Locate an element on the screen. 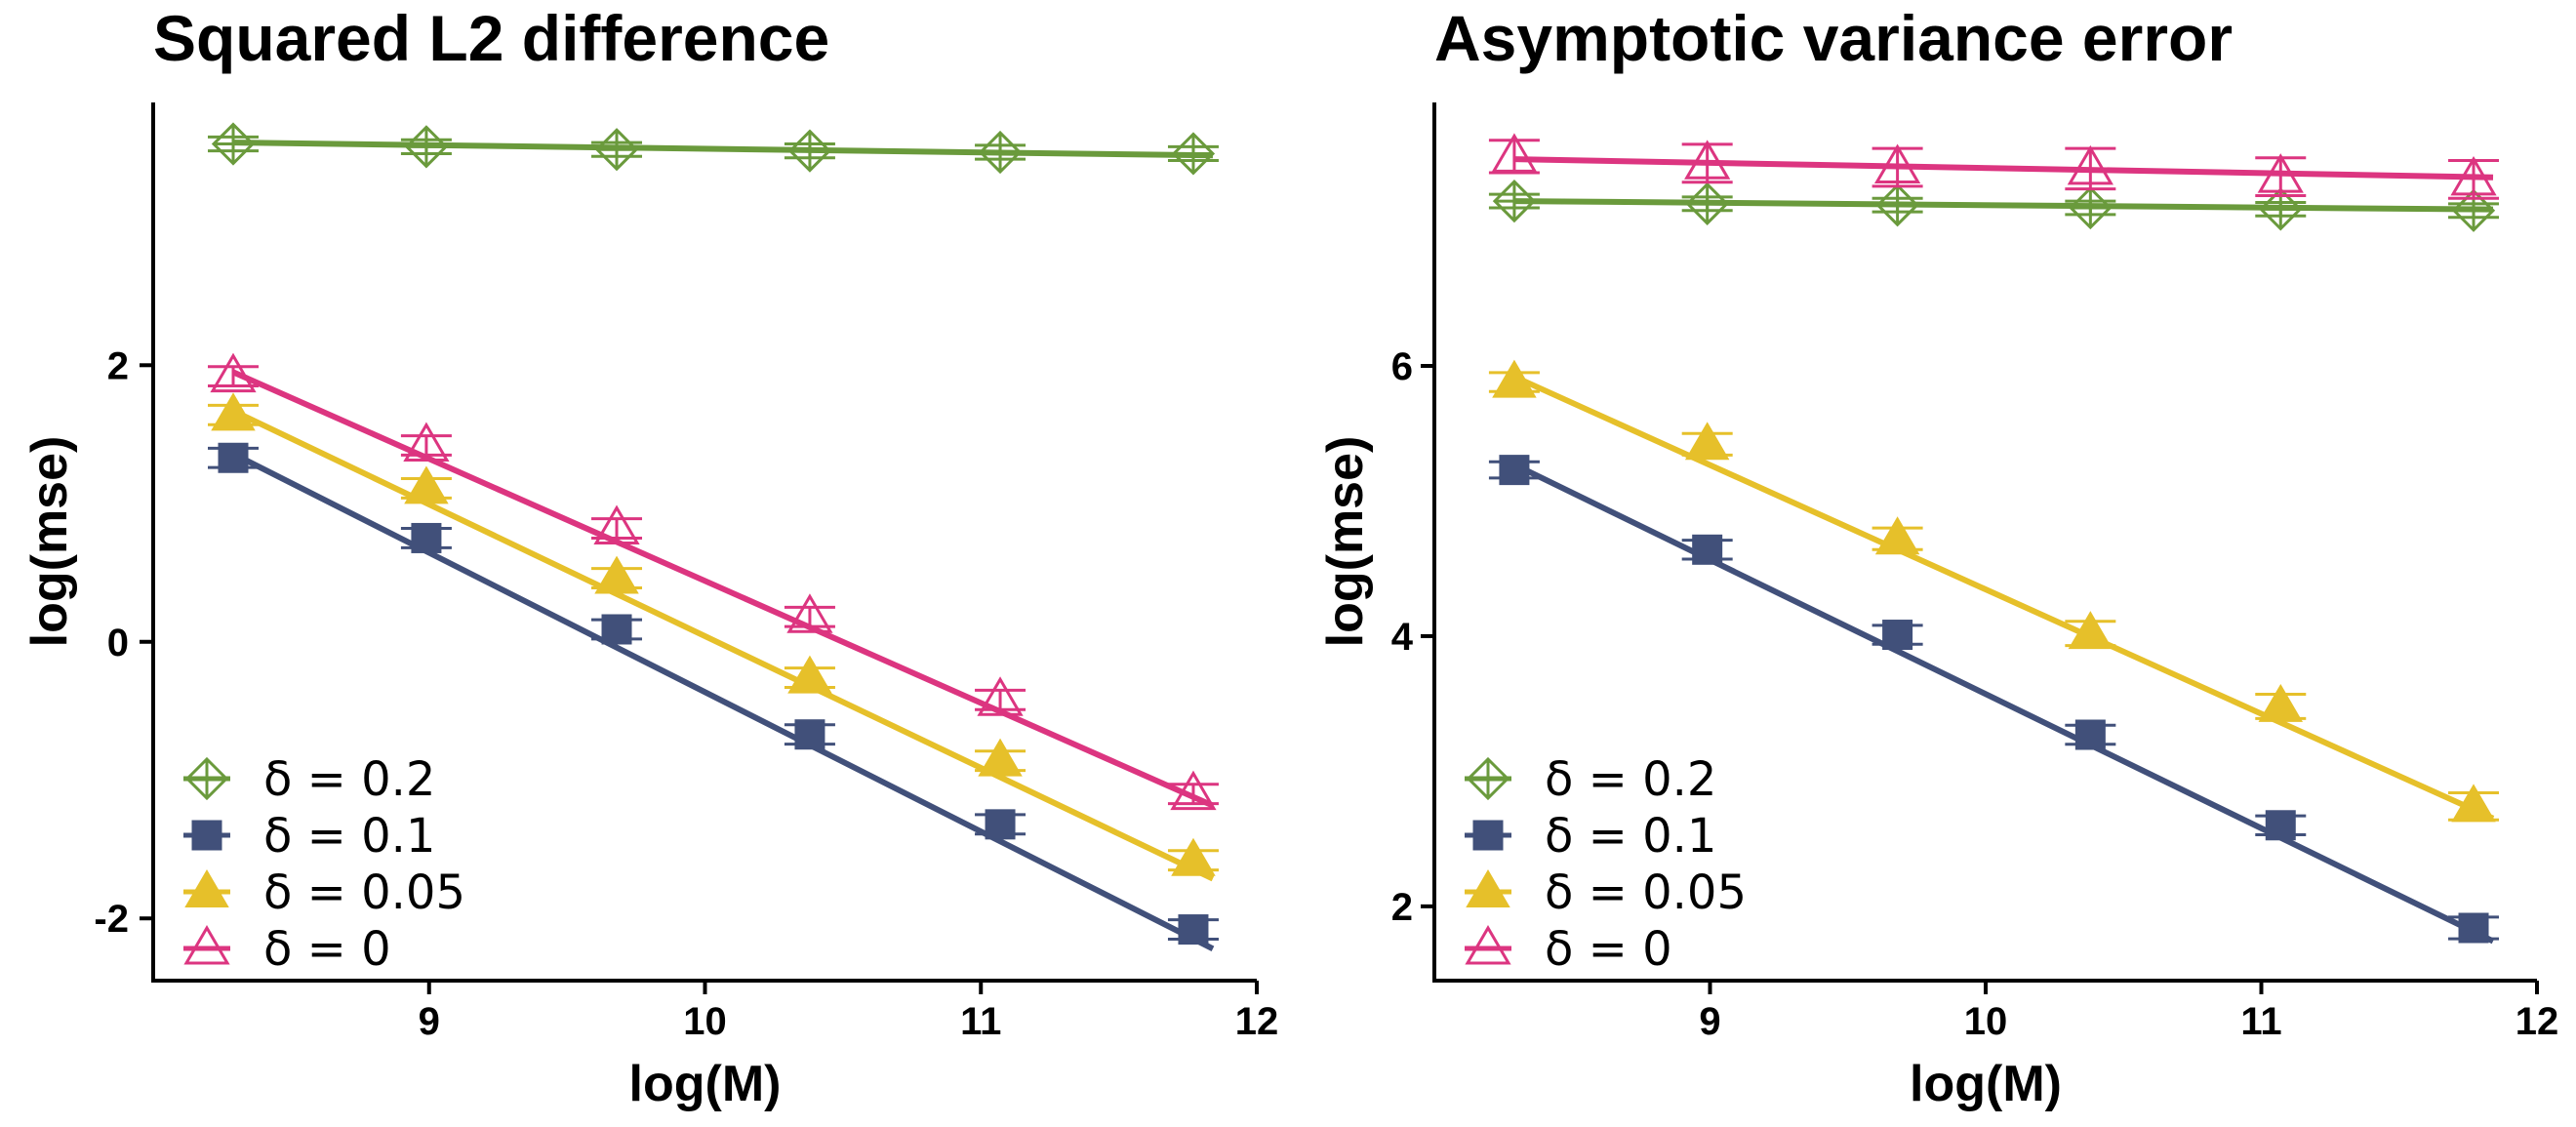 The image size is (2576, 1127). legend-label: δ = 0.1 is located at coordinates (1630, 836).